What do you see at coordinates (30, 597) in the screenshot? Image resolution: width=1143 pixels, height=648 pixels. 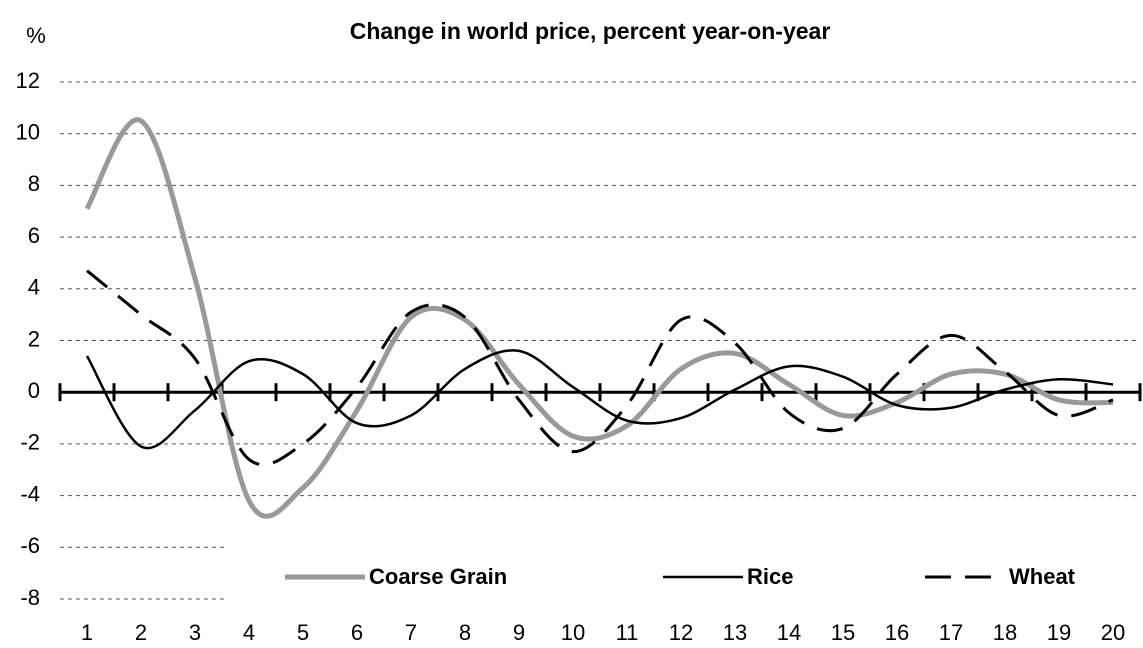 I see `y-tick-label: -8` at bounding box center [30, 597].